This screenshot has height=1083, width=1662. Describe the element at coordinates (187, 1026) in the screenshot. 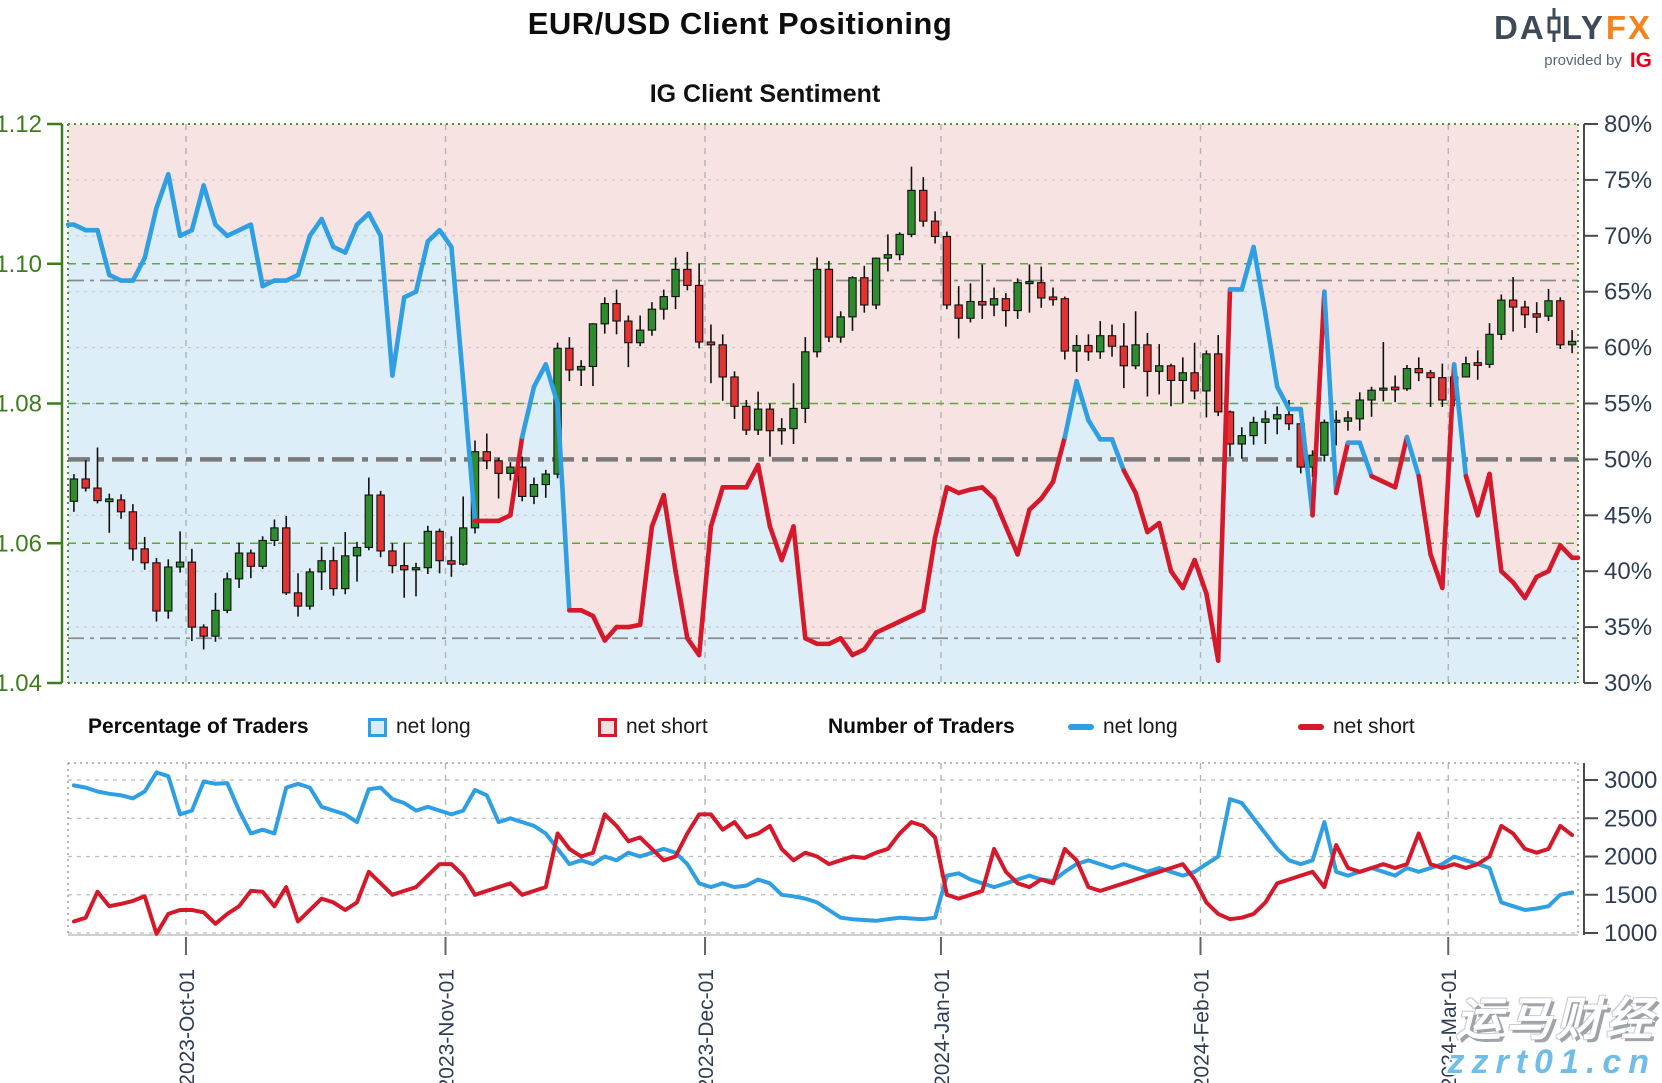

I see `svg-text: 2023-Oct-01` at that location.